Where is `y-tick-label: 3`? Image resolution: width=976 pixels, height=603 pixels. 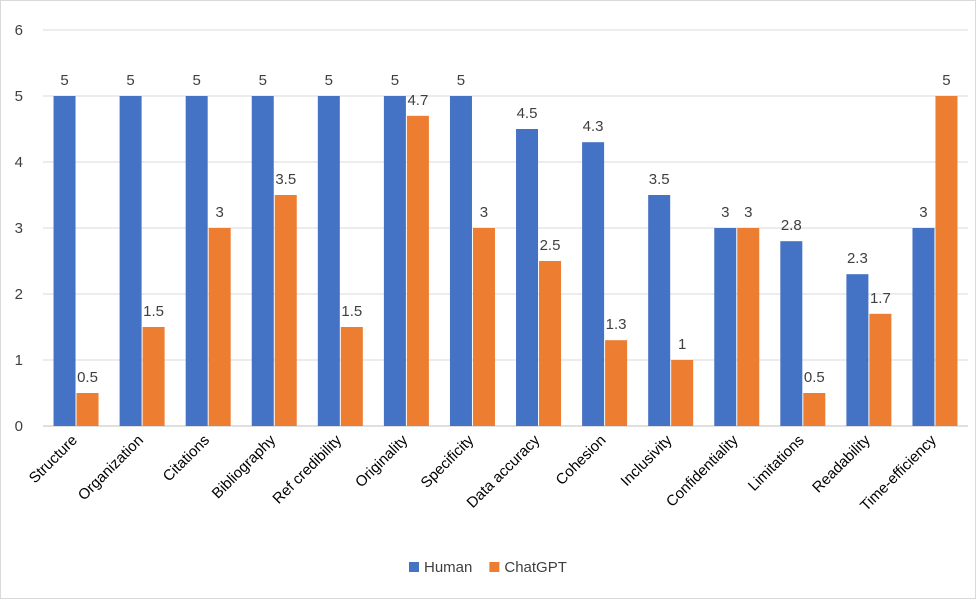 y-tick-label: 3 is located at coordinates (19, 228).